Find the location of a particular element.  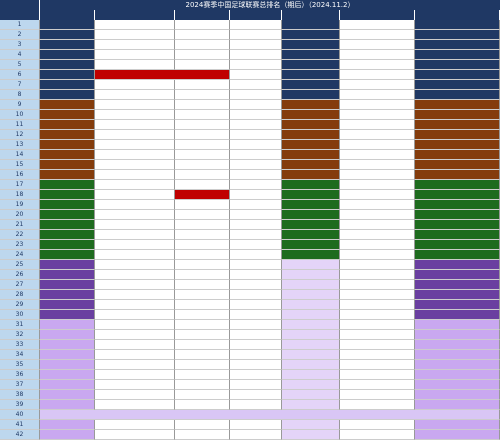

rank-cell: 23 is located at coordinates (20, 245).